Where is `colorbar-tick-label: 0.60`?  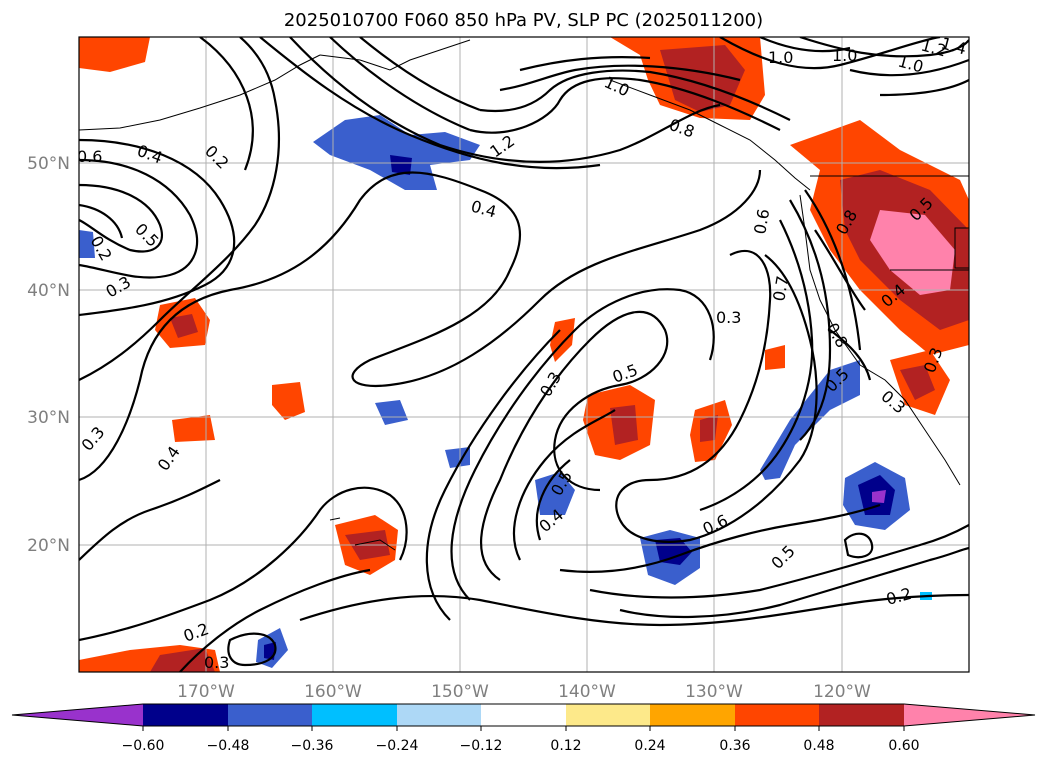 colorbar-tick-label: 0.60 is located at coordinates (903, 746).